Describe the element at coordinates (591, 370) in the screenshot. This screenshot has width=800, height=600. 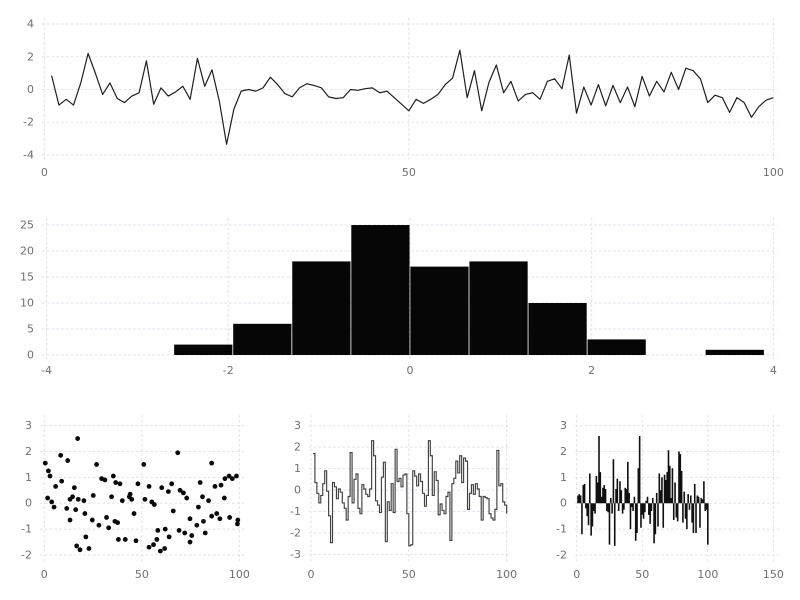
I see `x-tick-label: 2` at that location.